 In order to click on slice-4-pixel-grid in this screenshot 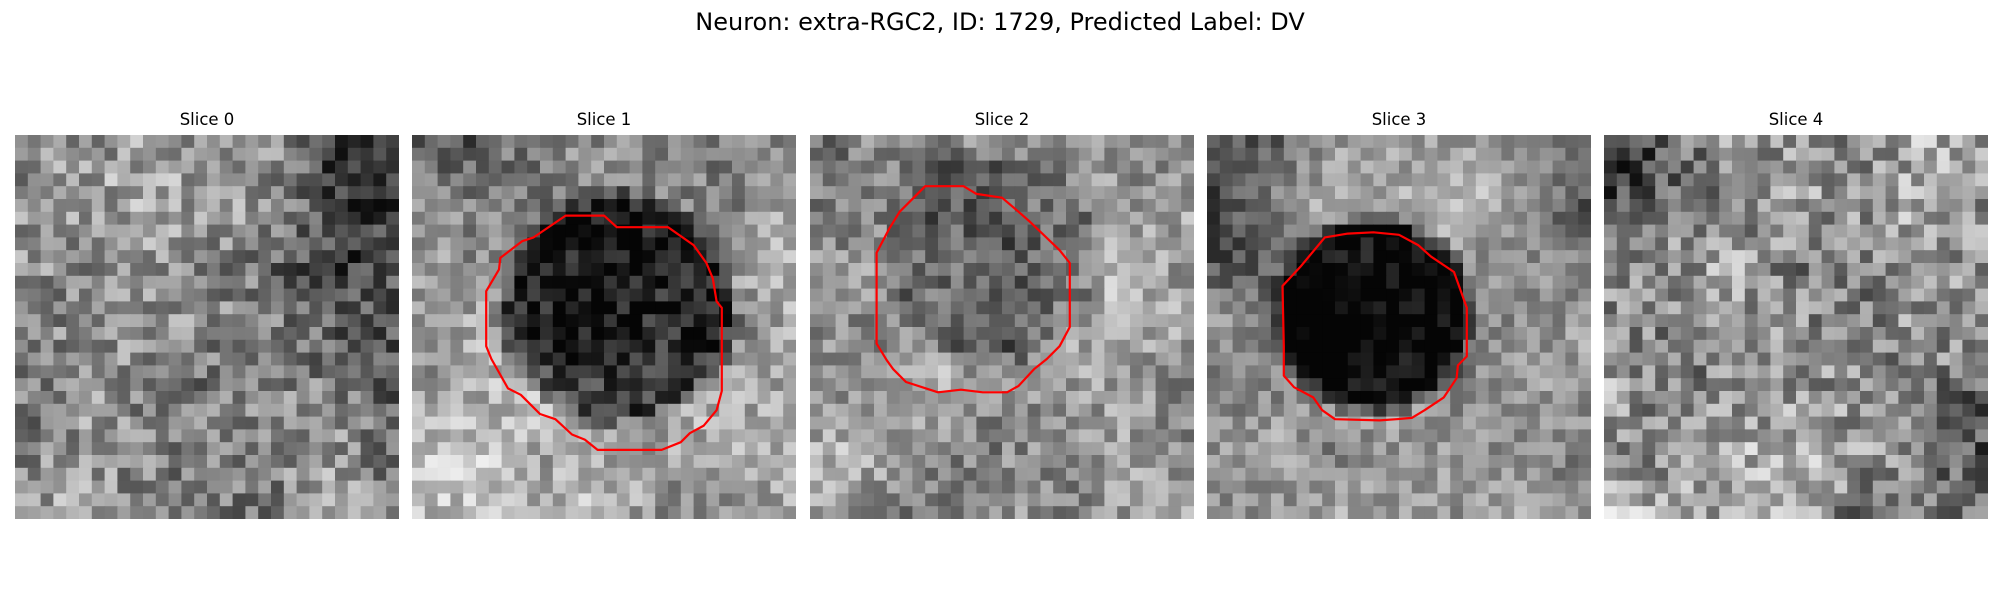, I will do `click(1796, 327)`.